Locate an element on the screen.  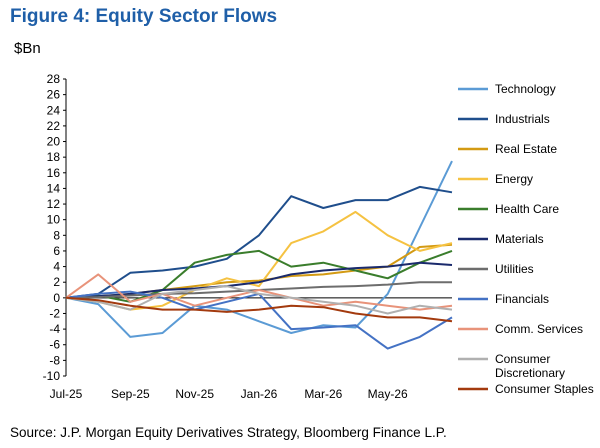
x-tick-label: Mar-26 is located at coordinates (323, 394).